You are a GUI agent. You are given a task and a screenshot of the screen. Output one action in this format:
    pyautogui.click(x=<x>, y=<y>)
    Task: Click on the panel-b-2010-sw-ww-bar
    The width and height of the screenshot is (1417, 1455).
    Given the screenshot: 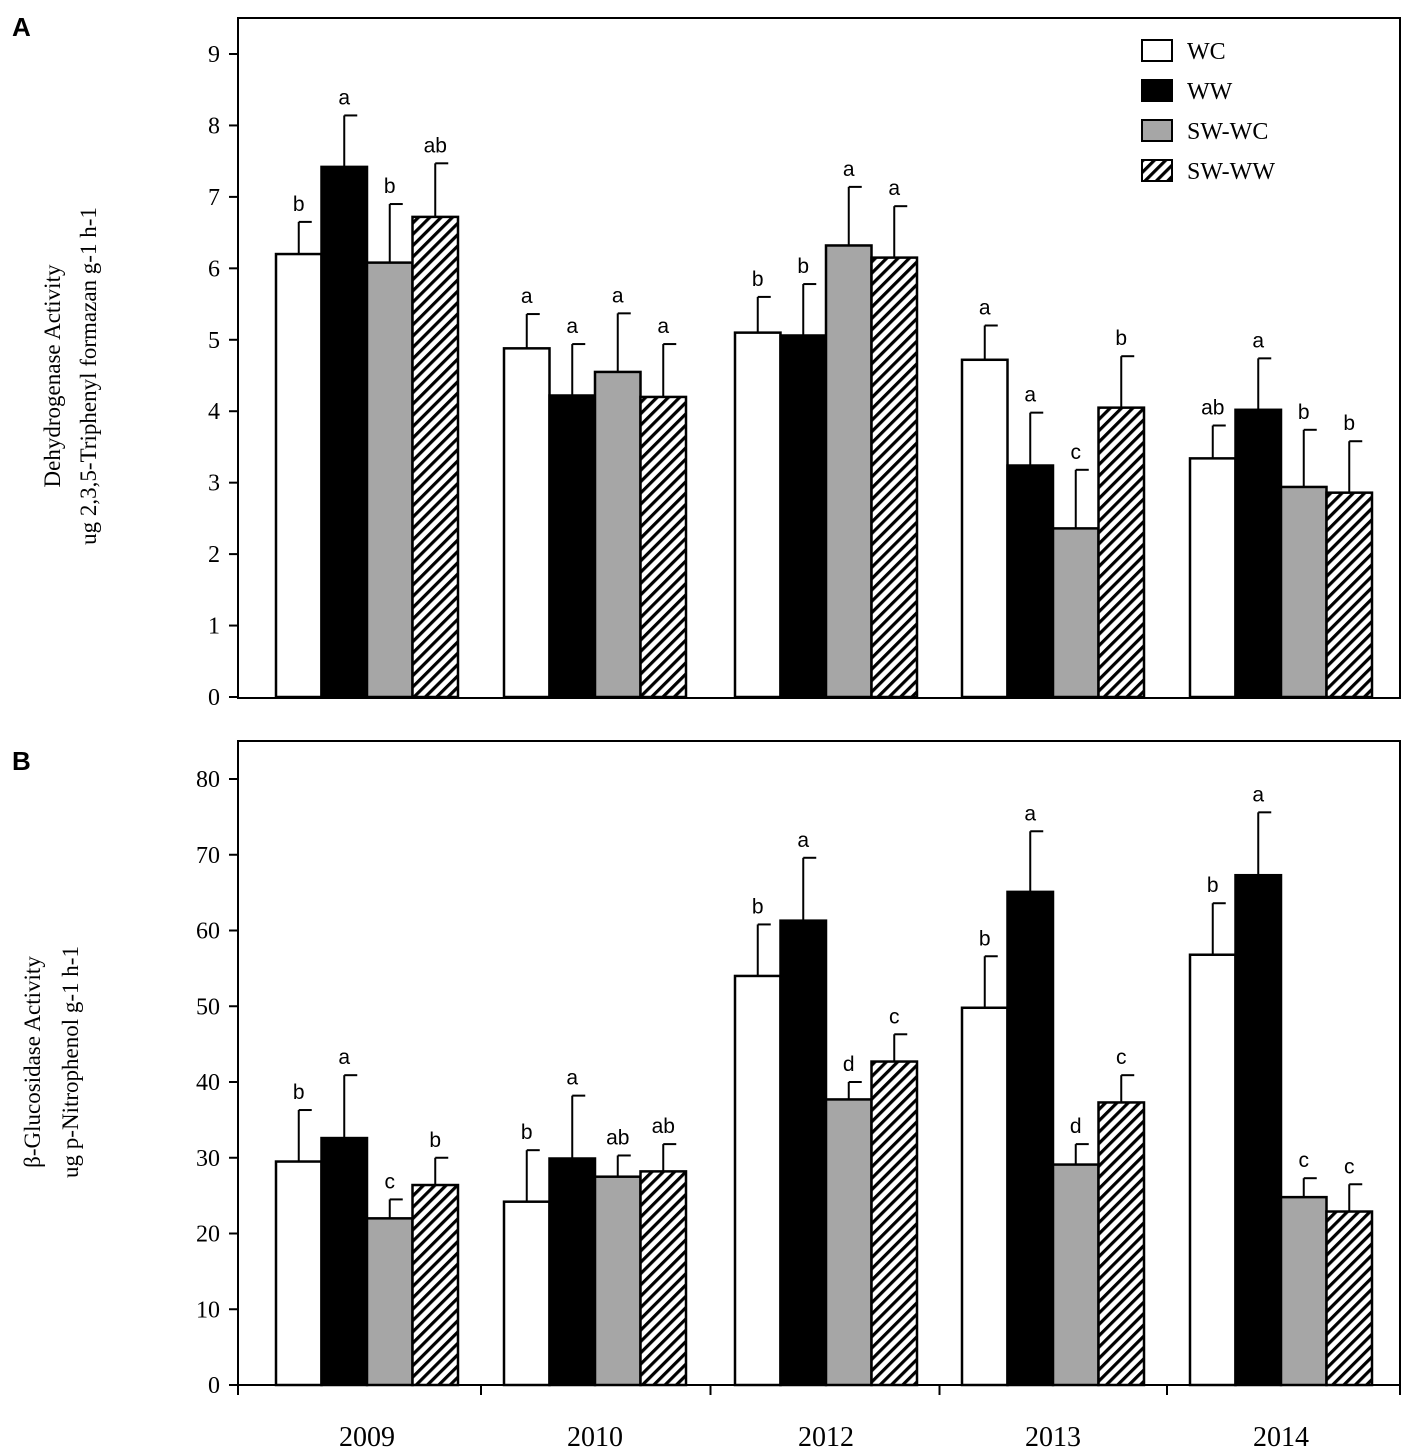 What is the action you would take?
    pyautogui.click(x=663, y=1278)
    